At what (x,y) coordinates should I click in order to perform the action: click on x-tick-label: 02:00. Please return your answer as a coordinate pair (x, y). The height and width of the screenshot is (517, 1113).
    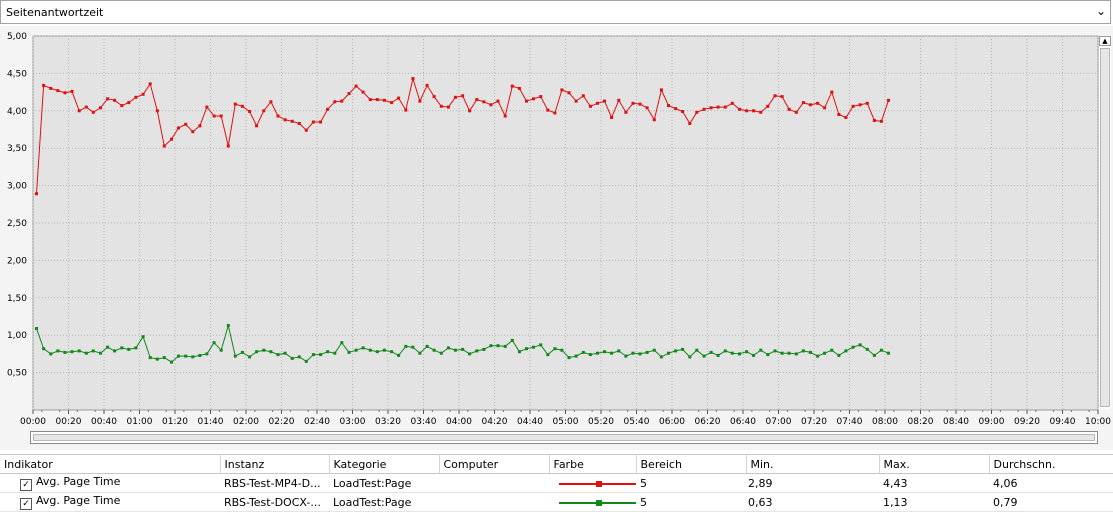
    Looking at the image, I should click on (246, 422).